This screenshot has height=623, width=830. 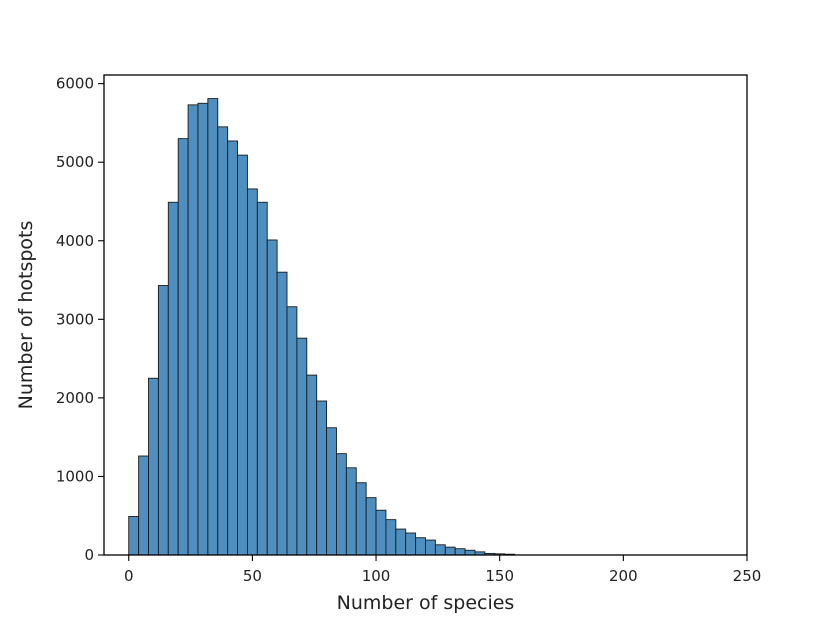 I want to click on y-axis-label: Number of hotspots, so click(x=26, y=315).